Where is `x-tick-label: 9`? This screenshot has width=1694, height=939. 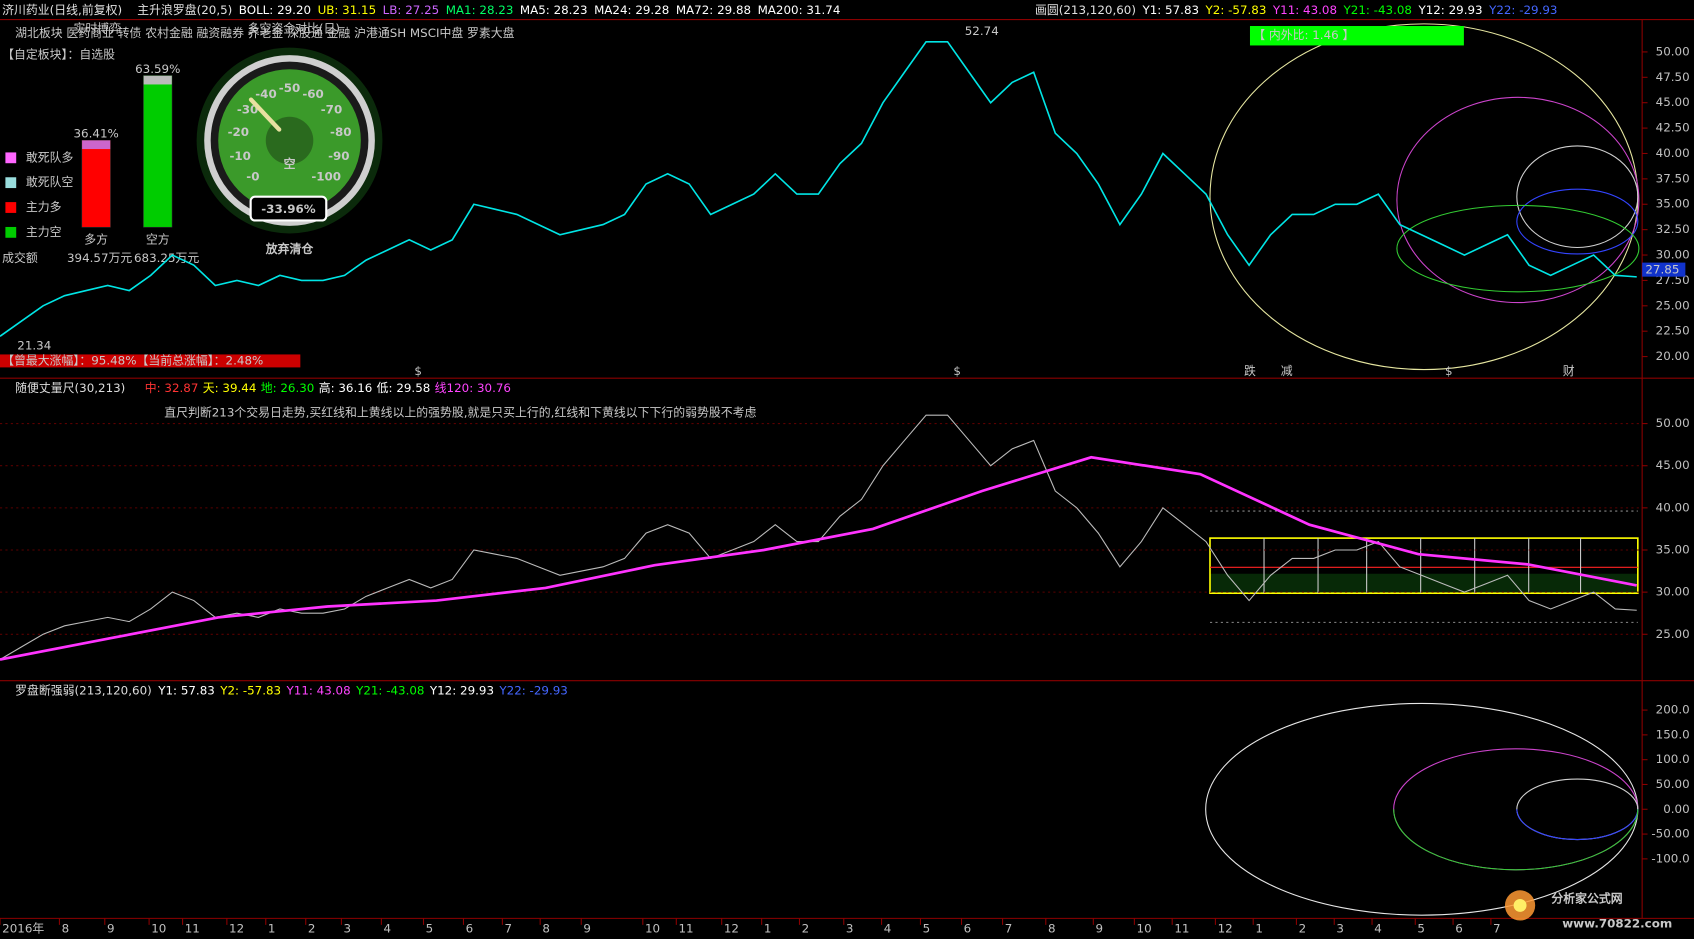 x-tick-label: 9 is located at coordinates (1099, 929).